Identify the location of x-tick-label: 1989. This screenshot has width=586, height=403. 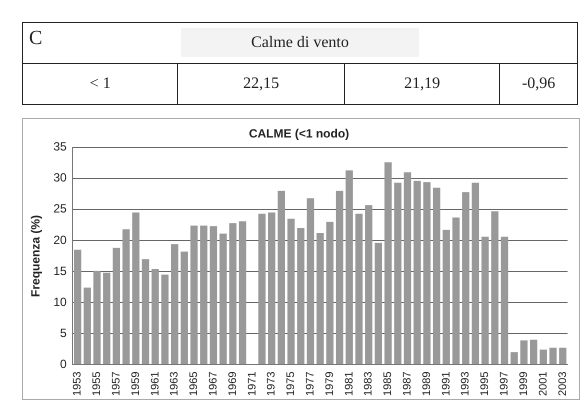
(426, 384).